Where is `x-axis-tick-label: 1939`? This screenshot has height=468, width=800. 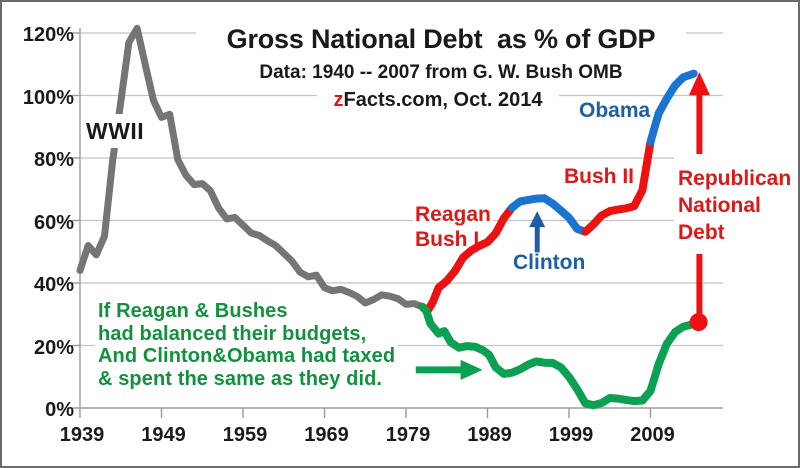
x-axis-tick-label: 1939 is located at coordinates (82, 435).